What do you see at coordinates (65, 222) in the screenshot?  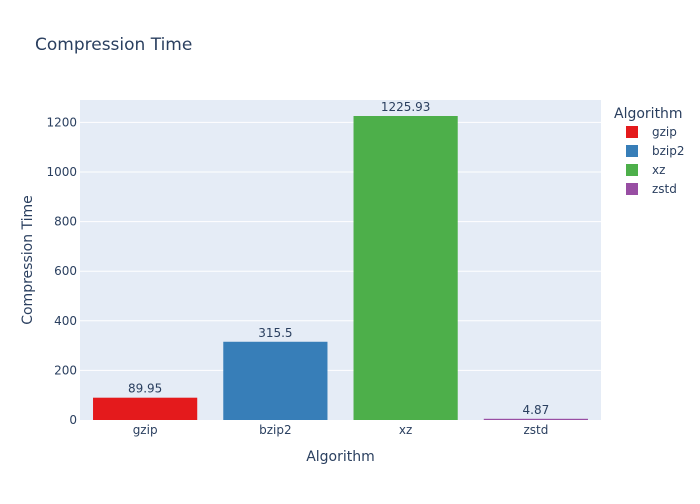 I see `y-tick-label: 800` at bounding box center [65, 222].